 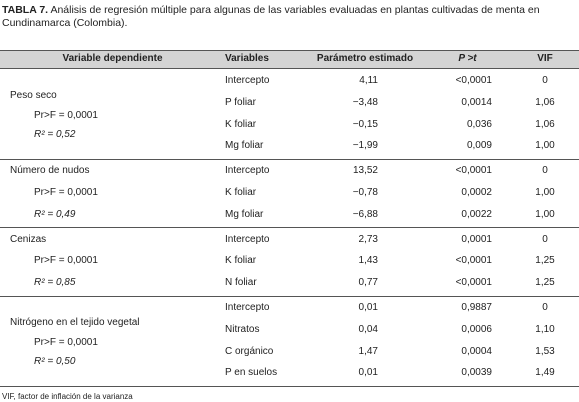 I want to click on cell: 13,52, so click(x=365, y=171).